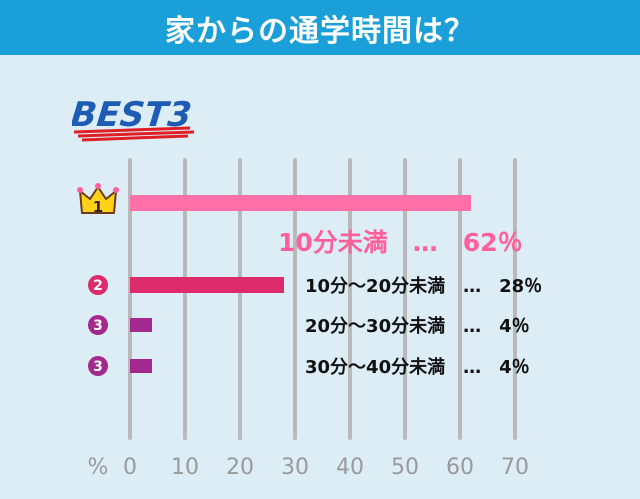  I want to click on best3-underline, so click(134, 134).